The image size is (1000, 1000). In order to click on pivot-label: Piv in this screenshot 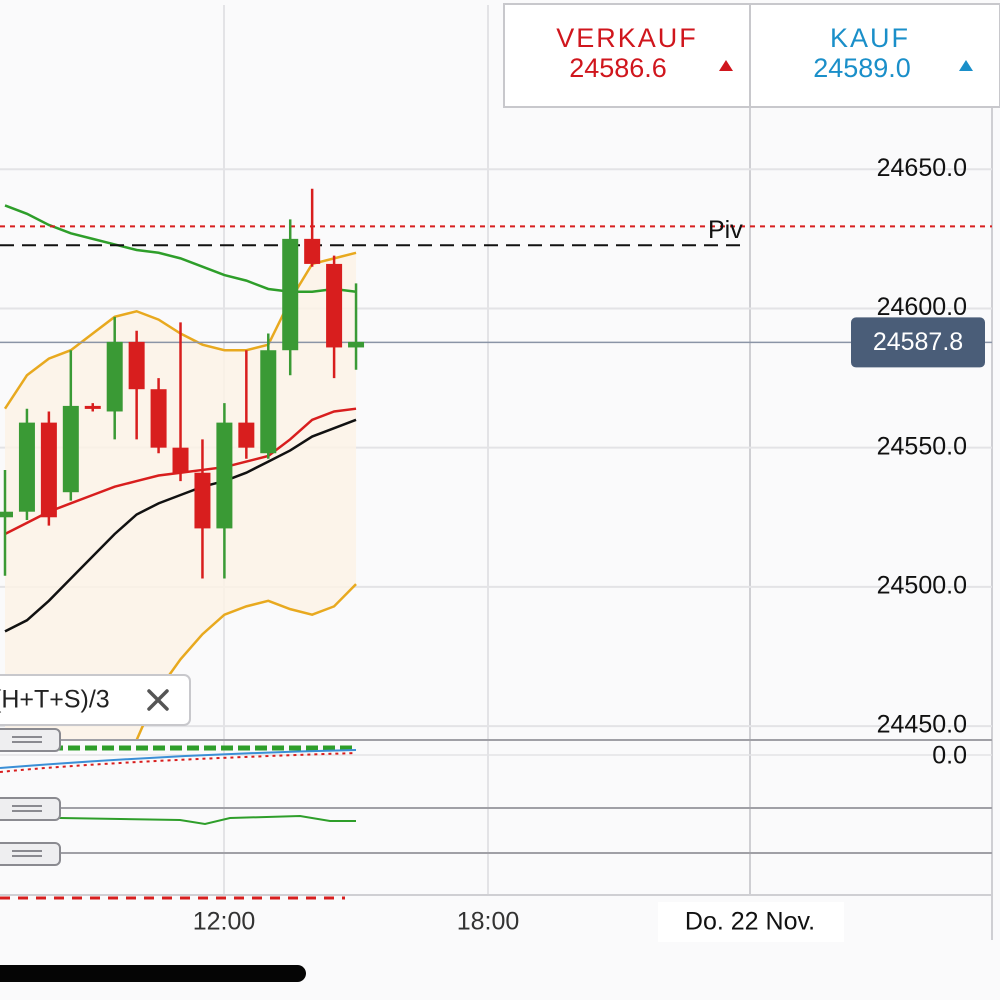, I will do `click(725, 230)`.